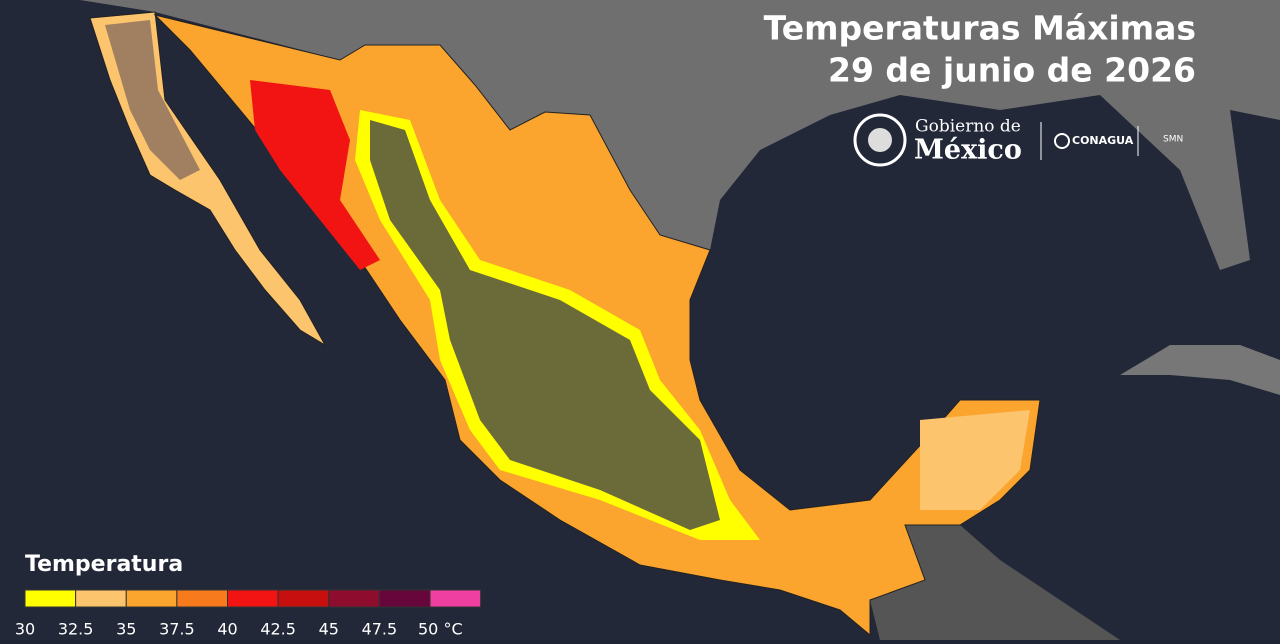 This screenshot has height=644, width=1280. I want to click on logo-text: Gobierno de, so click(968, 127).